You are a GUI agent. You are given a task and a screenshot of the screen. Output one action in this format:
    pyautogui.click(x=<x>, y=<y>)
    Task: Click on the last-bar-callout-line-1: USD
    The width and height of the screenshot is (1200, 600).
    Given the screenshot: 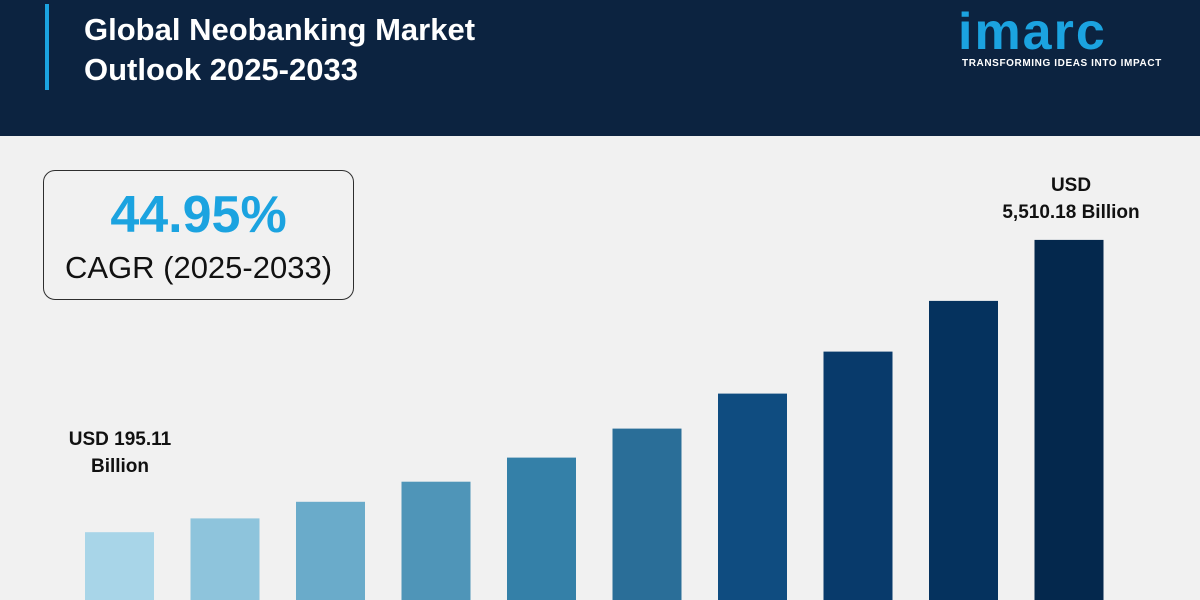 What is the action you would take?
    pyautogui.click(x=1071, y=185)
    